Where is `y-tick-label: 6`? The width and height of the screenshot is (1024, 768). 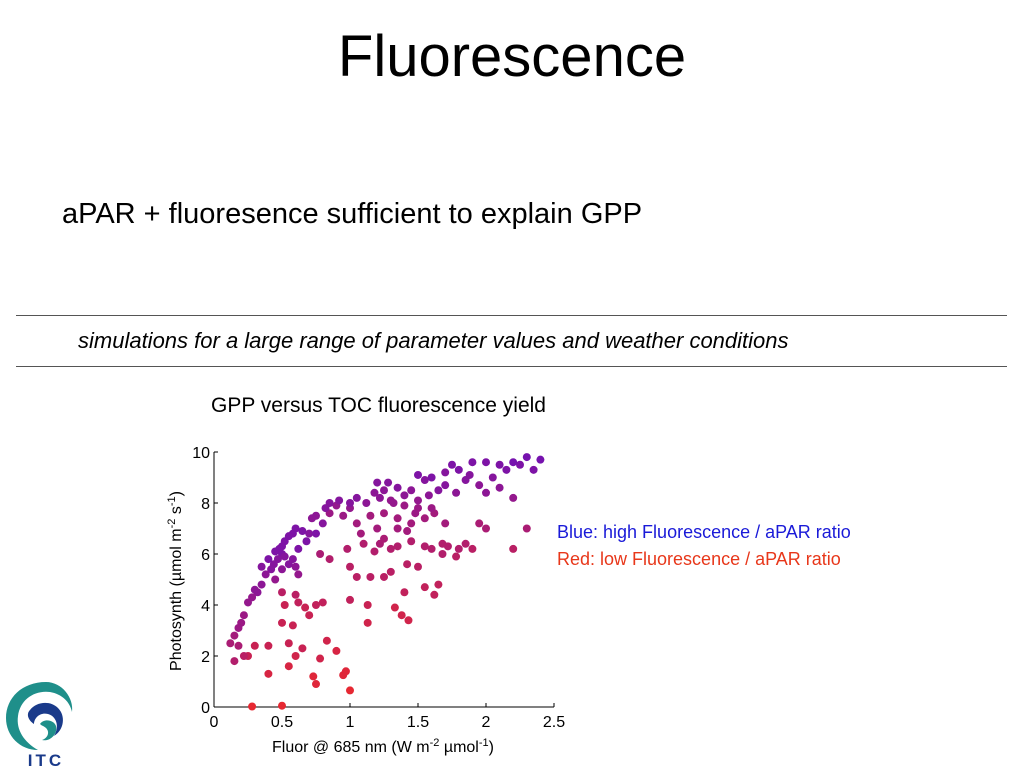
y-tick-label: 6 is located at coordinates (205, 555).